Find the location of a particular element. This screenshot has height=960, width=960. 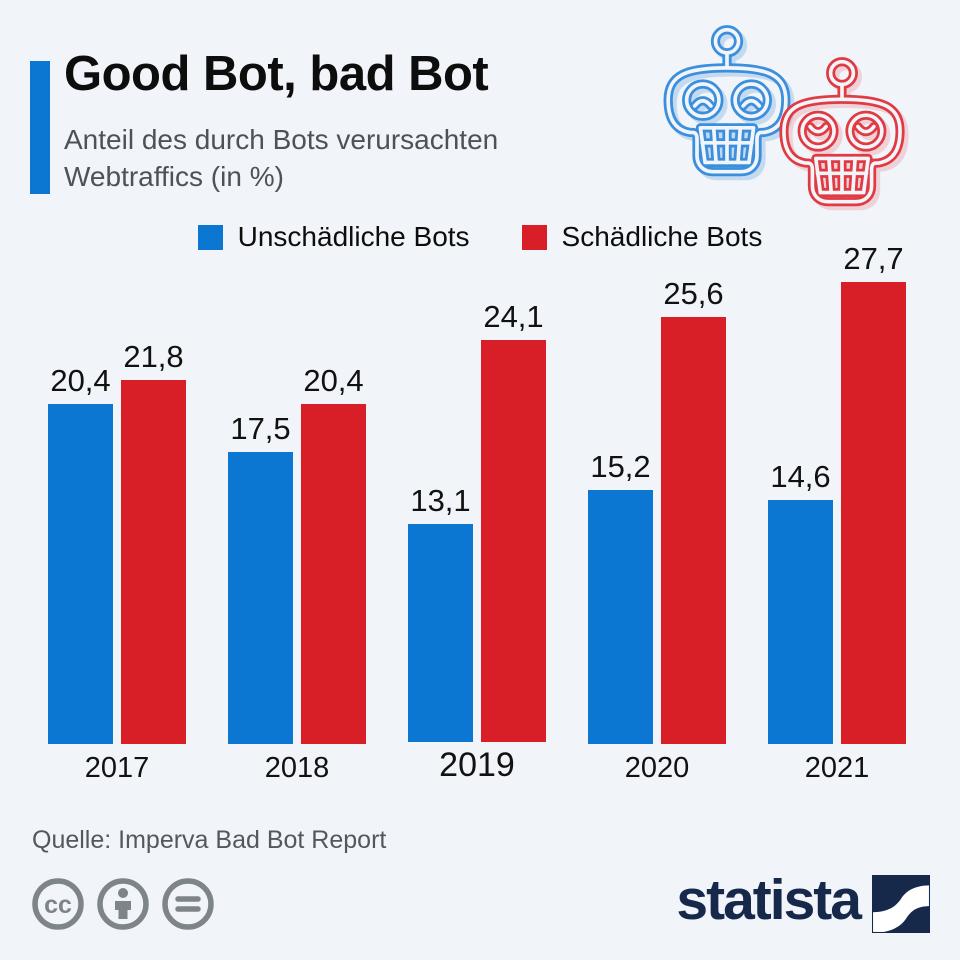

x-axis-label-2020: 2020 is located at coordinates (657, 768).